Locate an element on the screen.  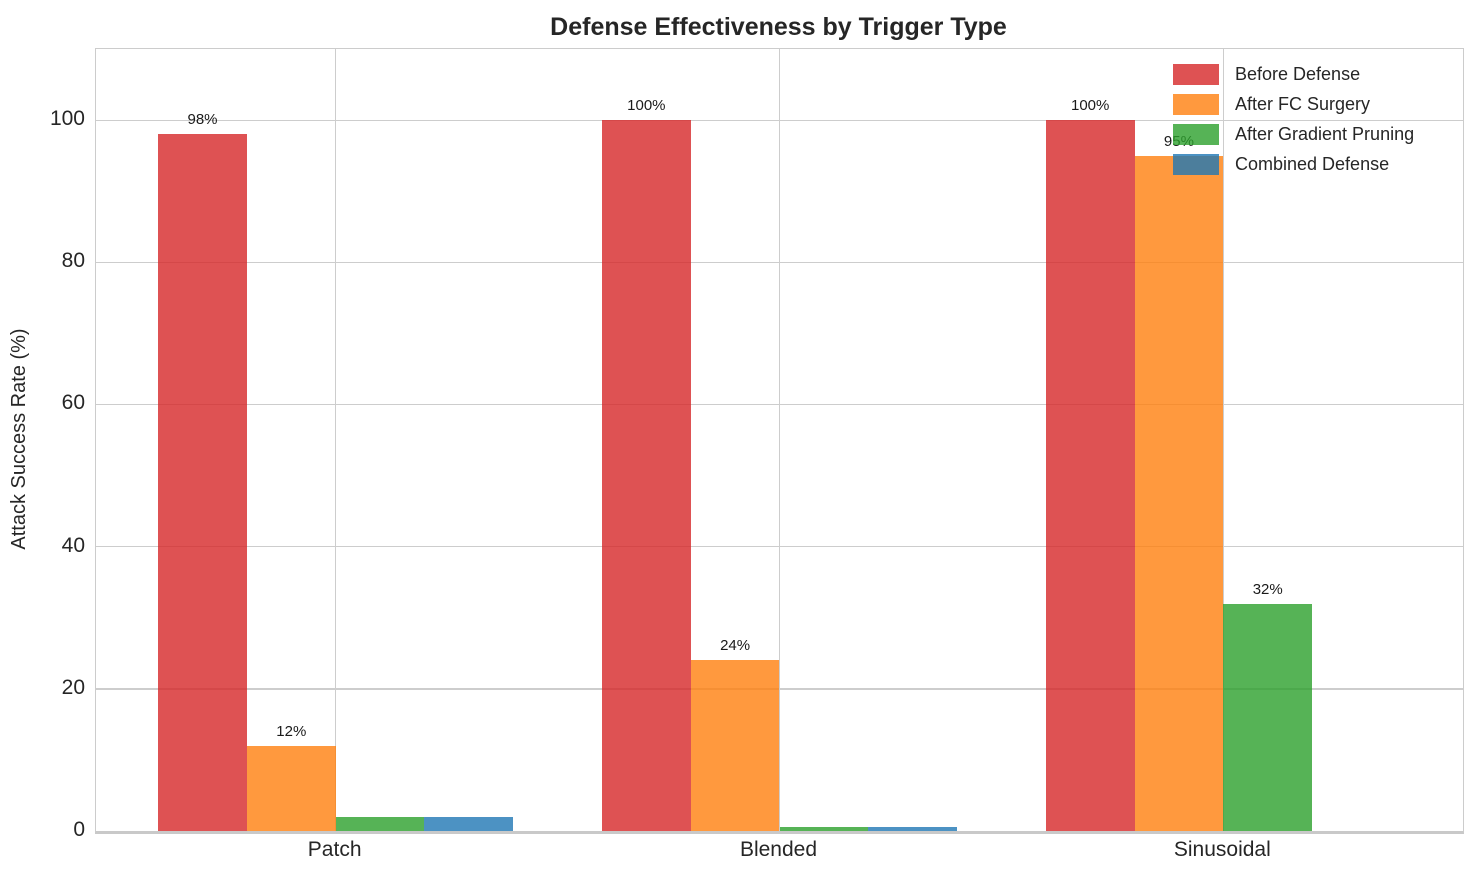
bar-value-label: 98% is located at coordinates (202, 120).